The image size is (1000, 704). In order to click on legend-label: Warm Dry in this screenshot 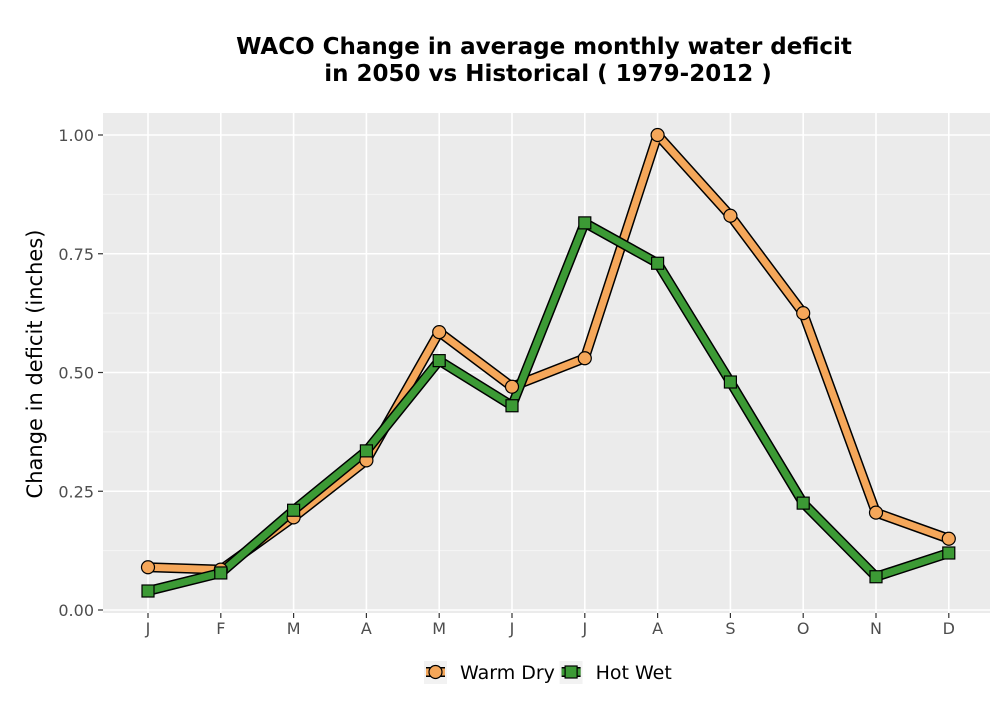, I will do `click(507, 673)`.